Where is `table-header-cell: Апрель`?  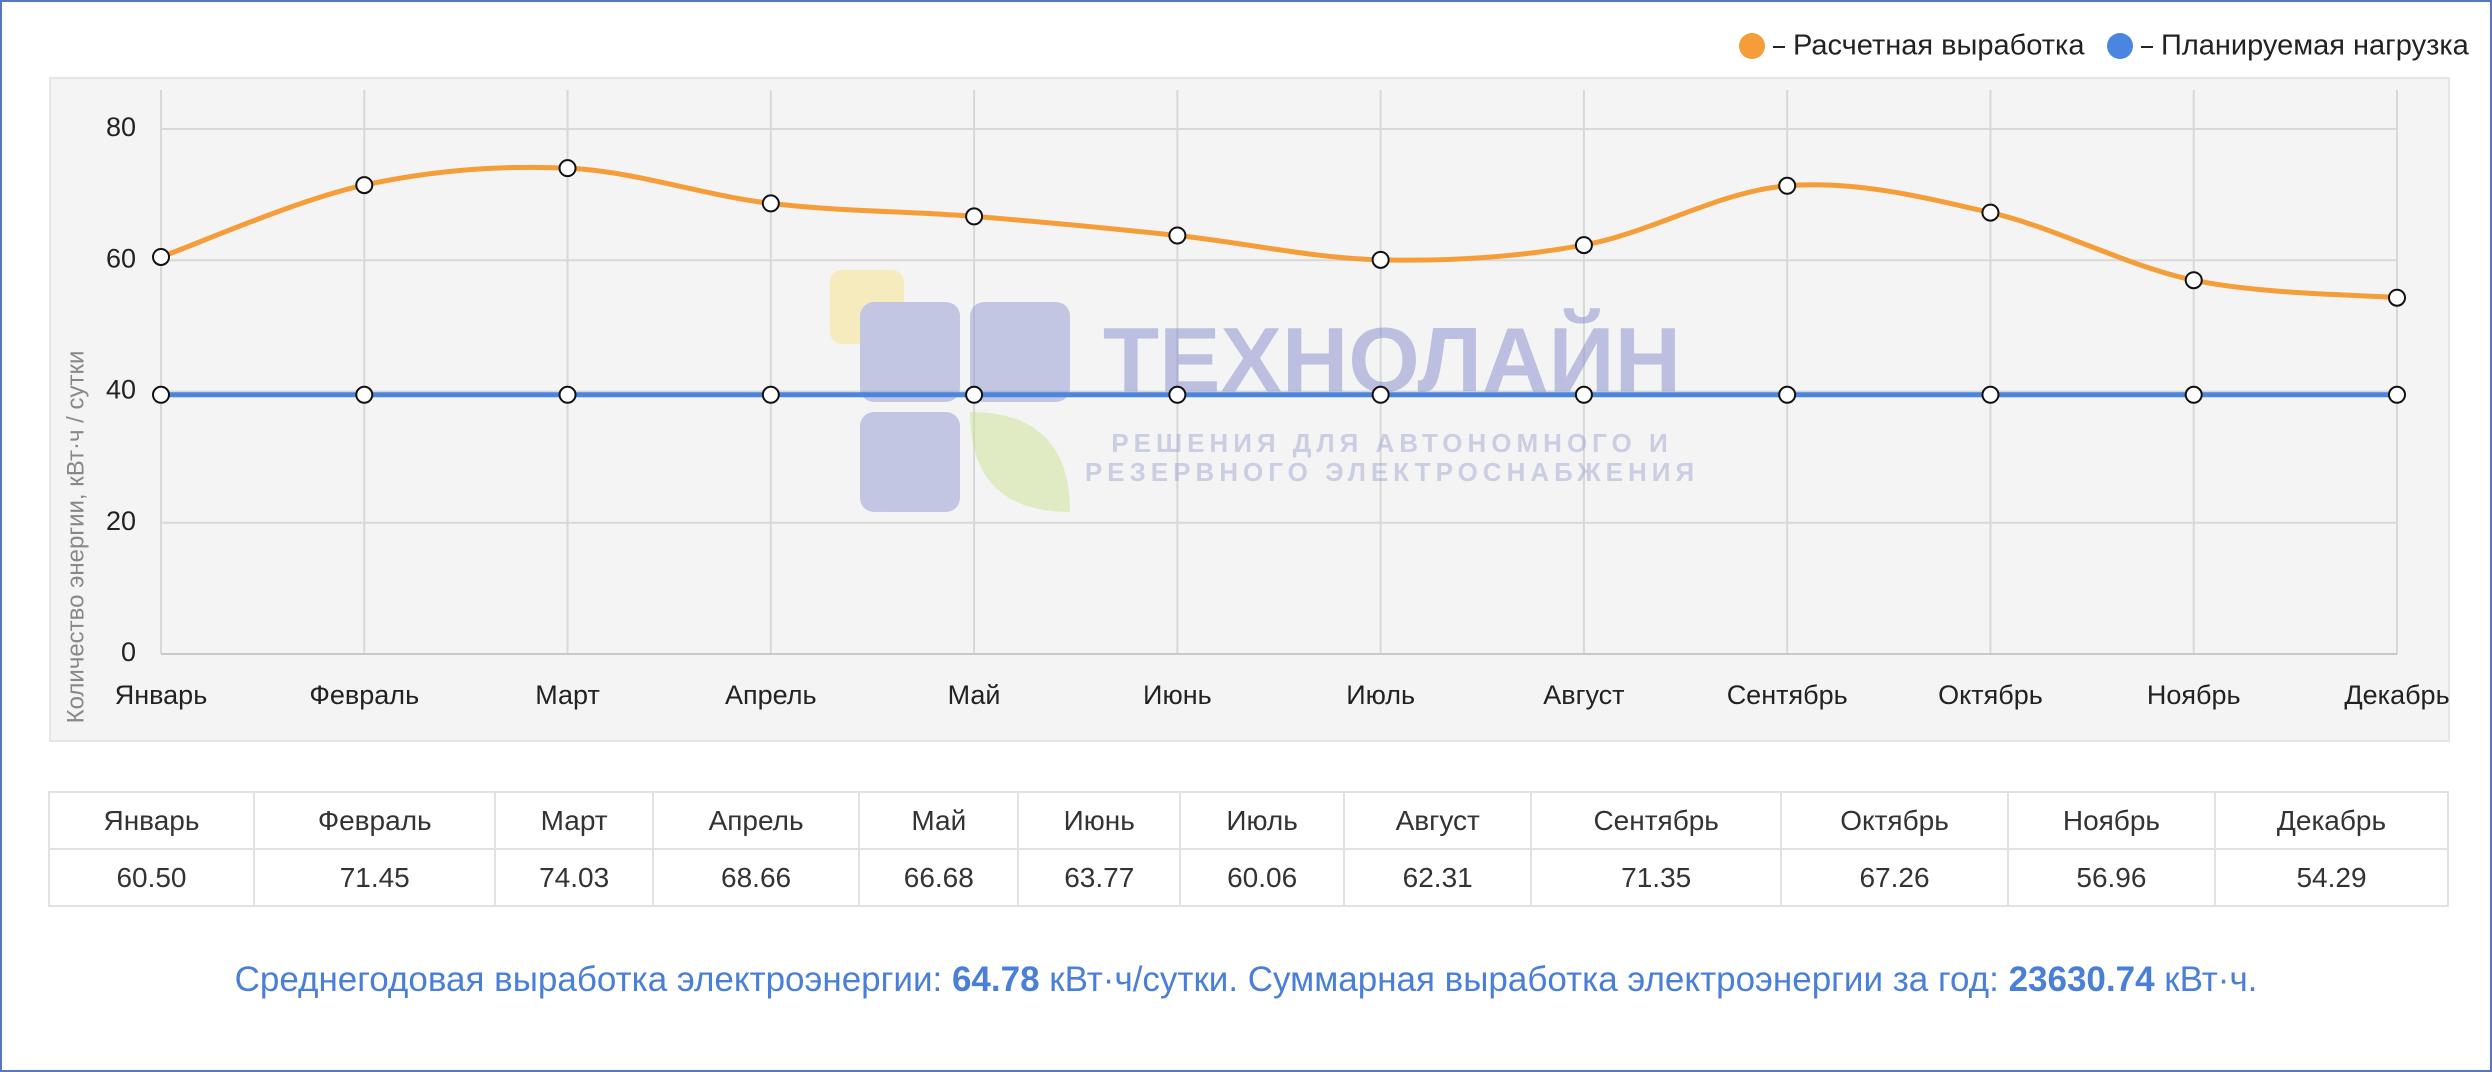 table-header-cell: Апрель is located at coordinates (756, 820).